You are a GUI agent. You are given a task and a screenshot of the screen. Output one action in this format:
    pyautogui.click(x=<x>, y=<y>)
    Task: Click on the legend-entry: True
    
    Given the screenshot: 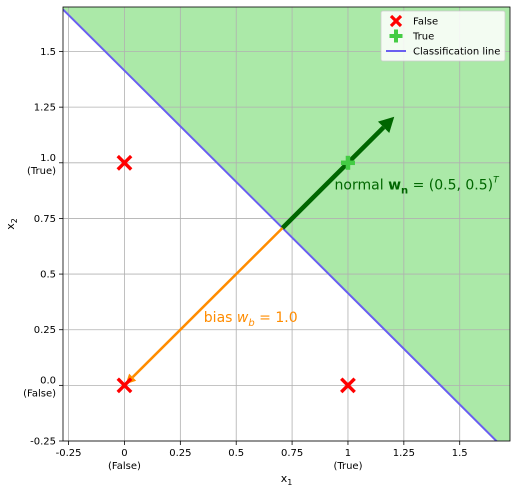 What is the action you would take?
    pyautogui.click(x=411, y=36)
    